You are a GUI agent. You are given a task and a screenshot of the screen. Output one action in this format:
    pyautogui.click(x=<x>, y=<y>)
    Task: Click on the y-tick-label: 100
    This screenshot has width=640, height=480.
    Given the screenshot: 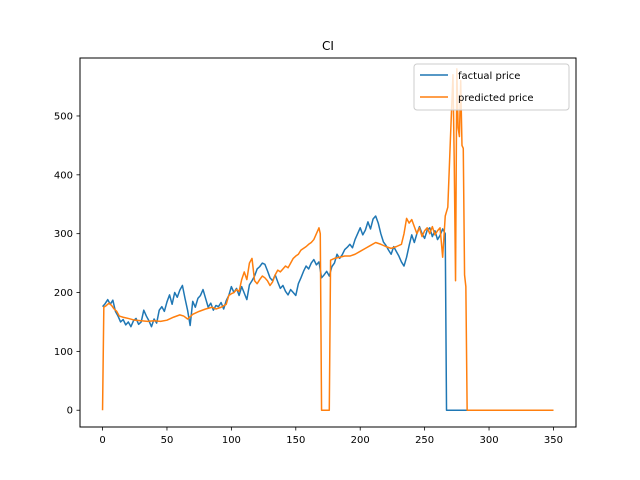 What is the action you would take?
    pyautogui.click(x=63, y=352)
    